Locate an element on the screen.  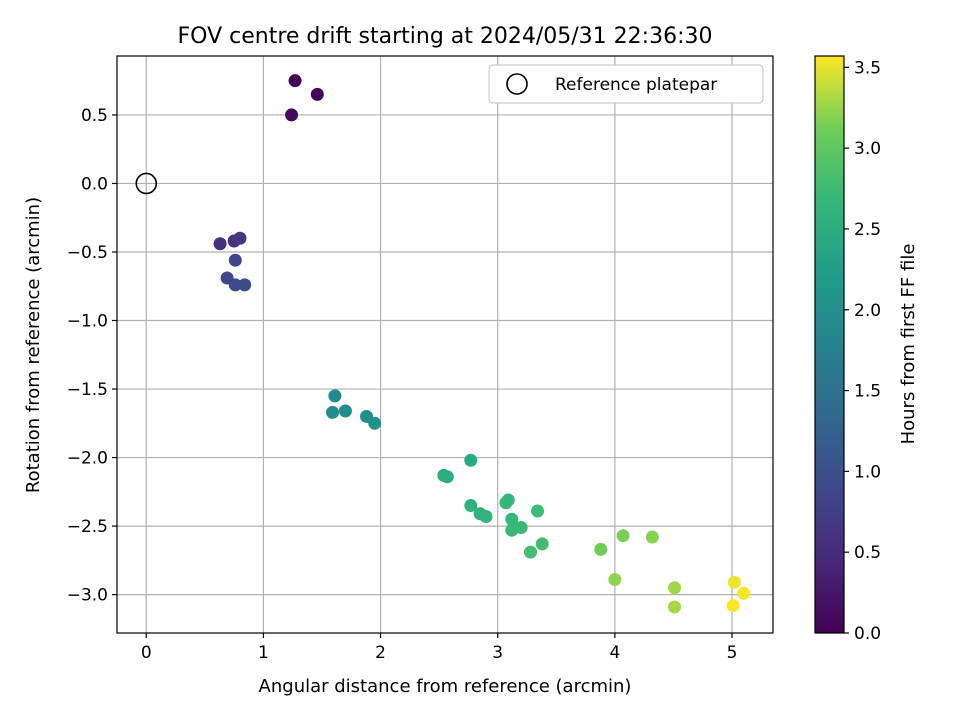
y-tick-label: −1.0 is located at coordinates (87, 322).